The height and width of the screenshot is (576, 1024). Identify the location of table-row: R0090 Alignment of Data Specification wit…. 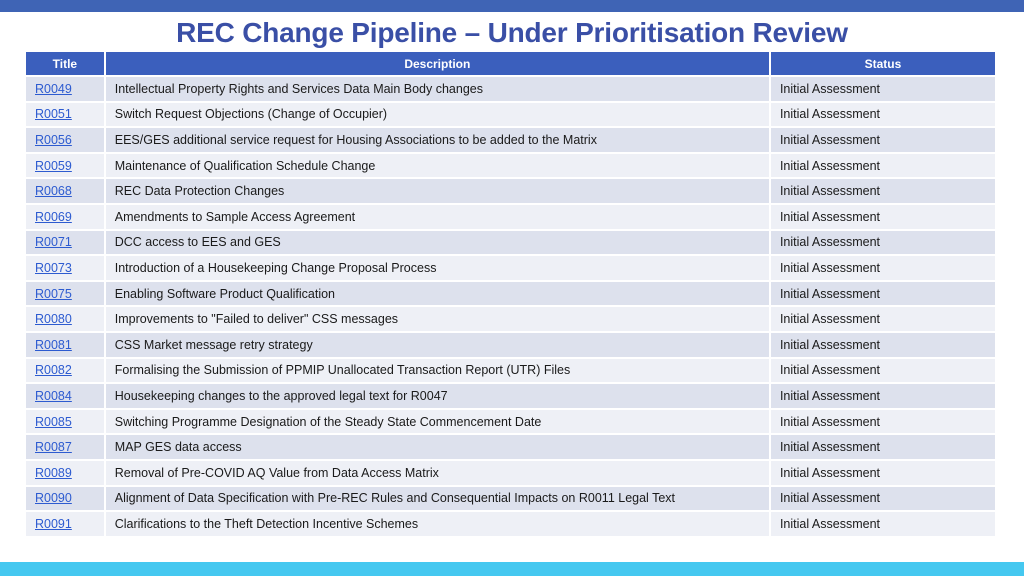
(510, 497).